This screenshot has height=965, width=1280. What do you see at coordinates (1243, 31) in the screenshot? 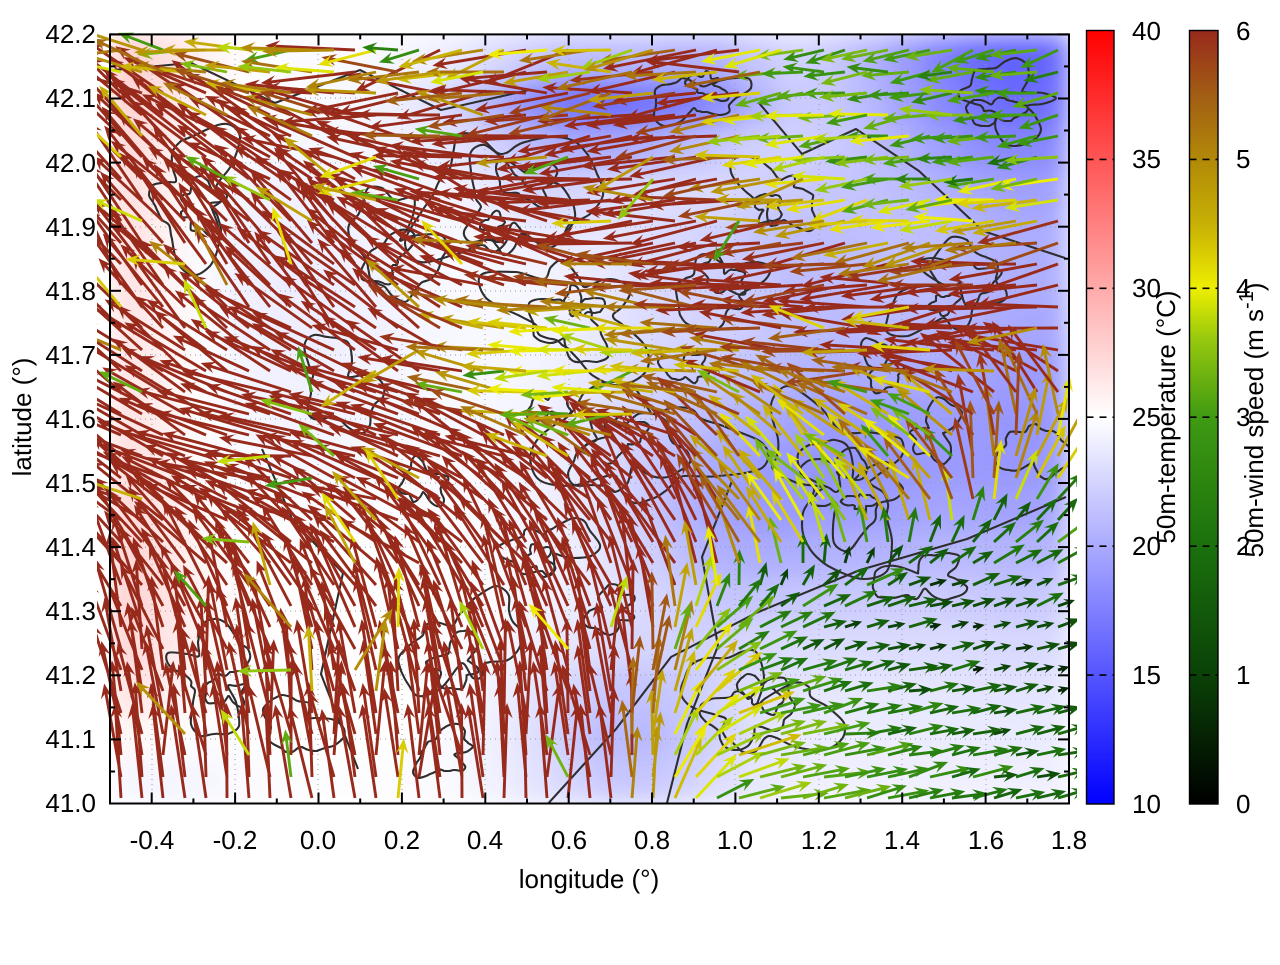
I see `svg-text: 6` at bounding box center [1243, 31].